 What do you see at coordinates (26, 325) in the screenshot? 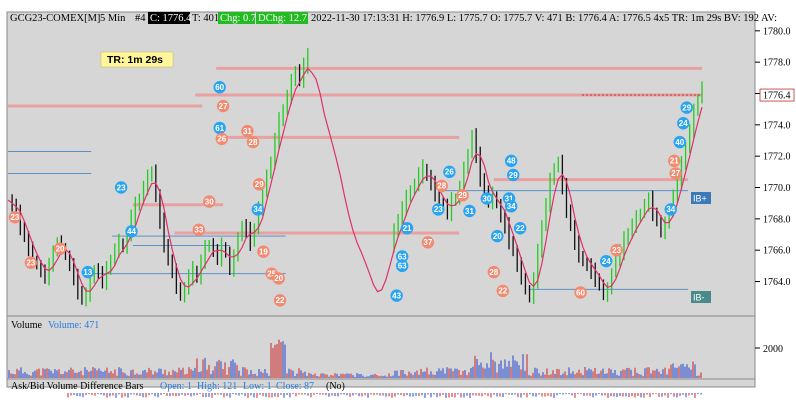
I see `volume-pane-title: Volume` at bounding box center [26, 325].